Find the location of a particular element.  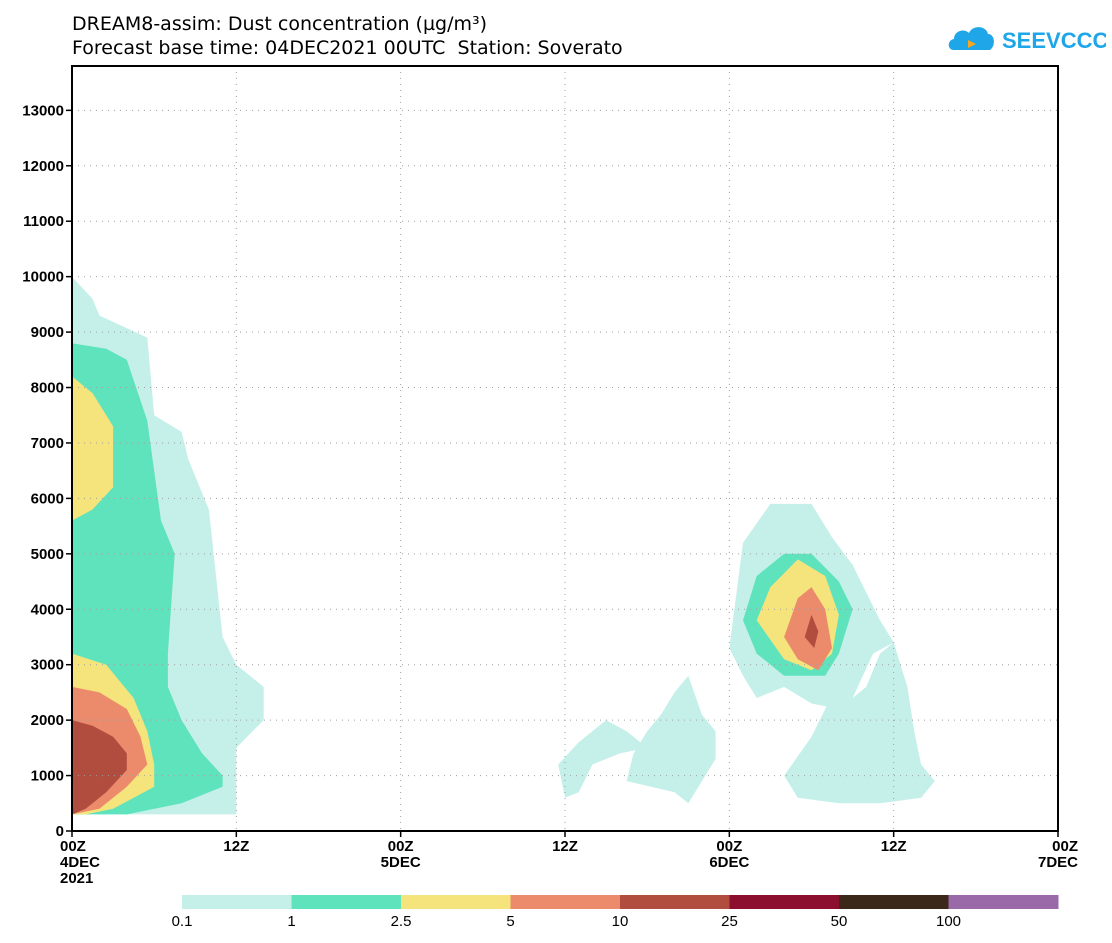

x-tick-label: 6DEC is located at coordinates (729, 862).